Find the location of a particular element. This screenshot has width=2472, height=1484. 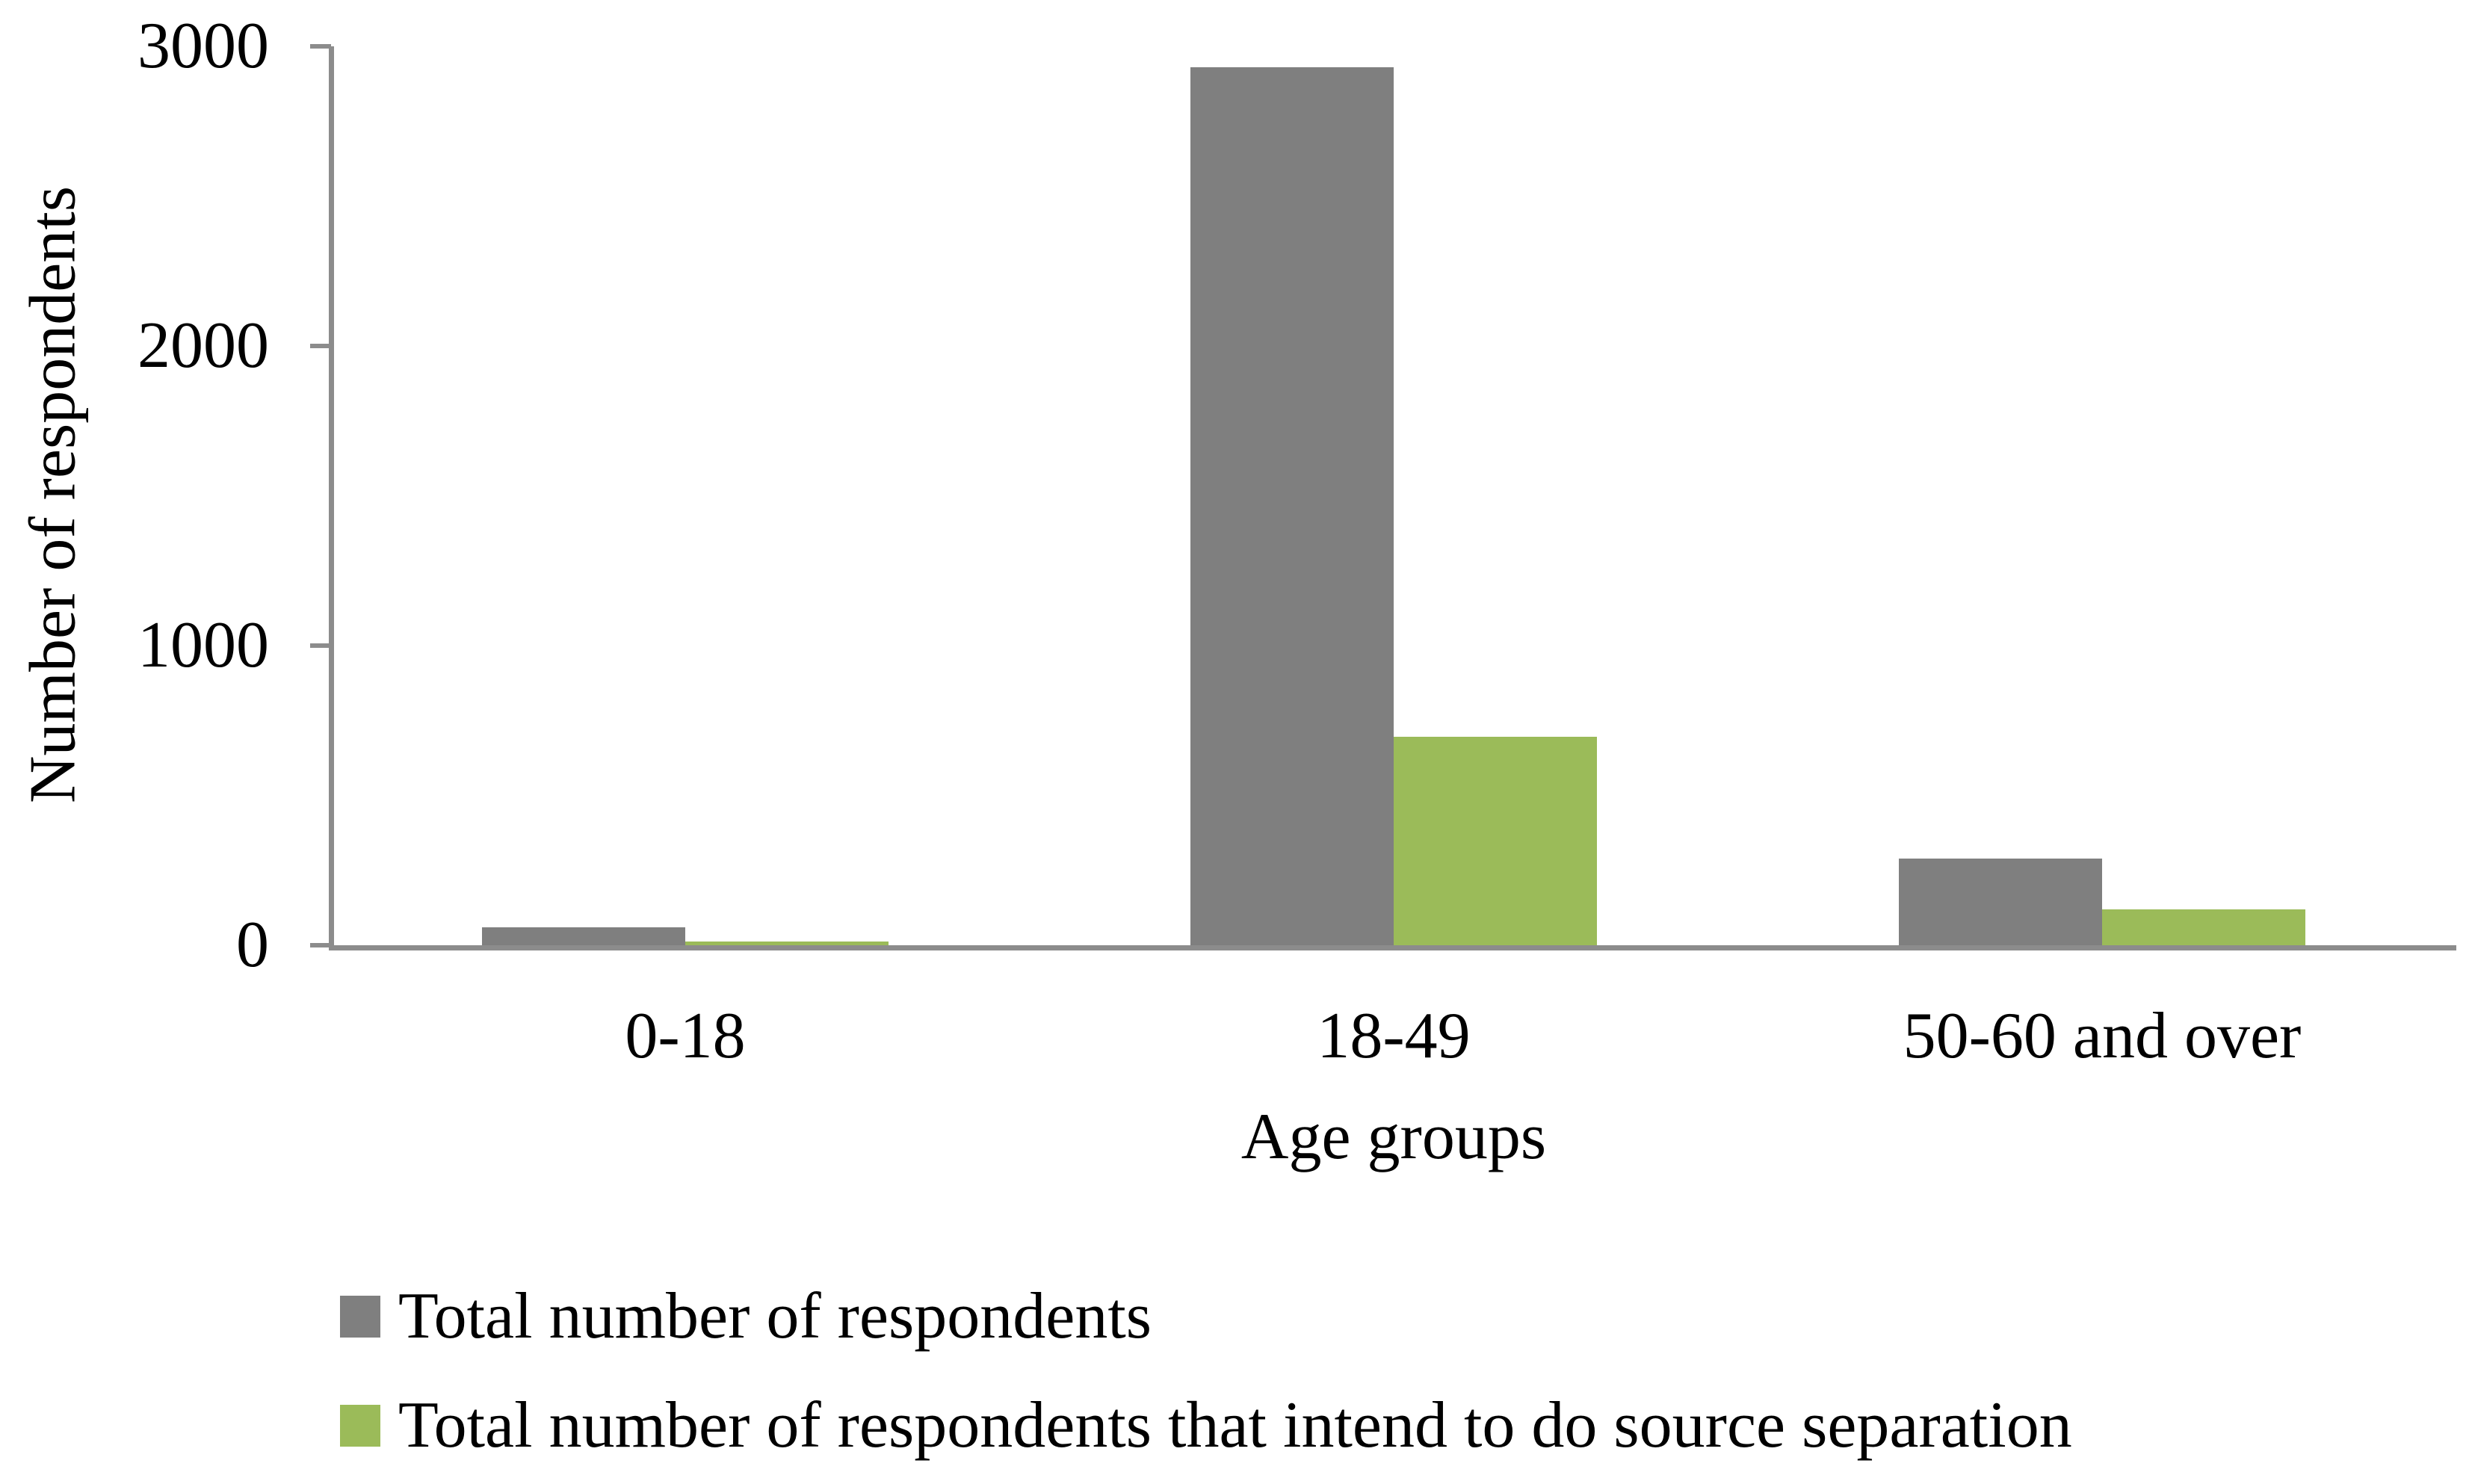

y-tick-label: 2000 is located at coordinates (203, 345).